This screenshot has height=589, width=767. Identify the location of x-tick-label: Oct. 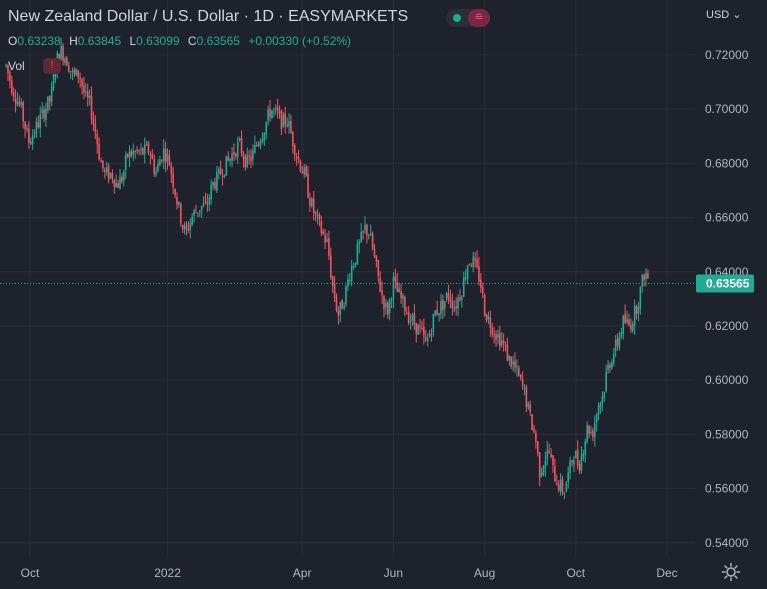
(30, 573).